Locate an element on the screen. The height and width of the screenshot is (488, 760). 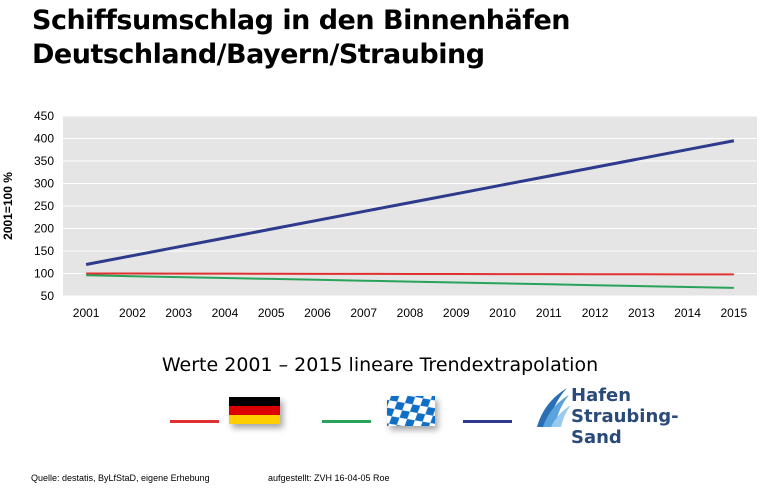
hafen-straubing-logo: Hafen Straubing-Sand is located at coordinates (628, 416).